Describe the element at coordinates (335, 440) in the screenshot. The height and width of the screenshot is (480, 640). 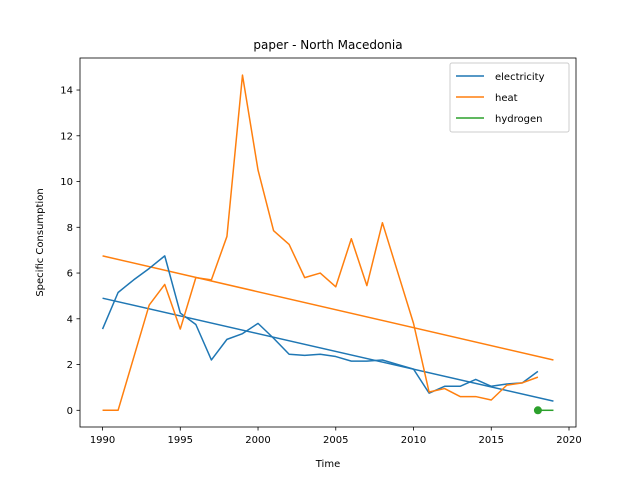
I see `x-tick-label: 2005` at that location.